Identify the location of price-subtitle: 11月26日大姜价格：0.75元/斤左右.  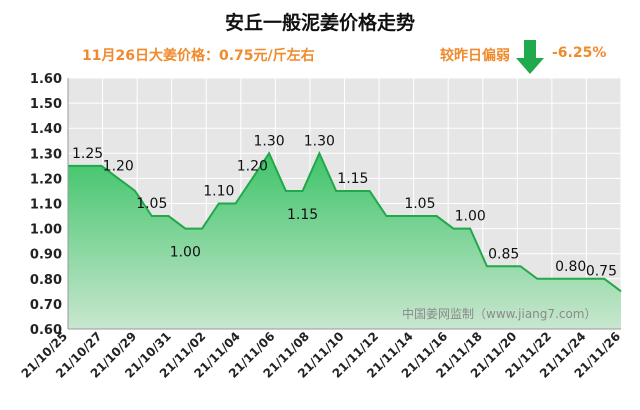
(198, 56).